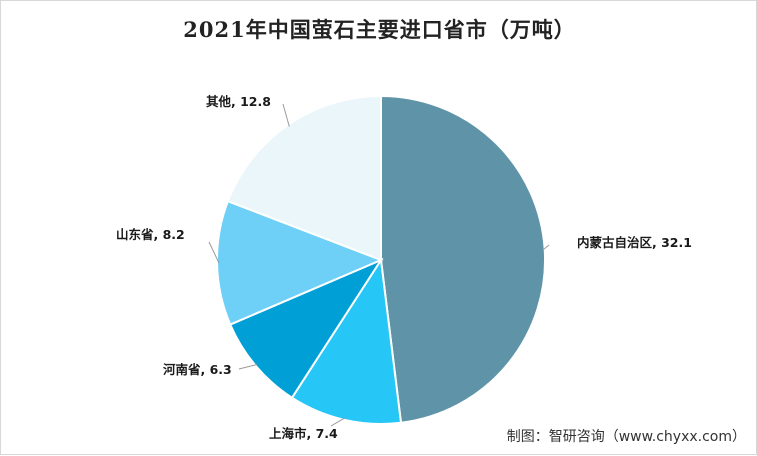 This screenshot has width=757, height=456. Describe the element at coordinates (379, 29) in the screenshot. I see `chart-title: 2021年中国萤石主要进口省市（万吨）` at that location.